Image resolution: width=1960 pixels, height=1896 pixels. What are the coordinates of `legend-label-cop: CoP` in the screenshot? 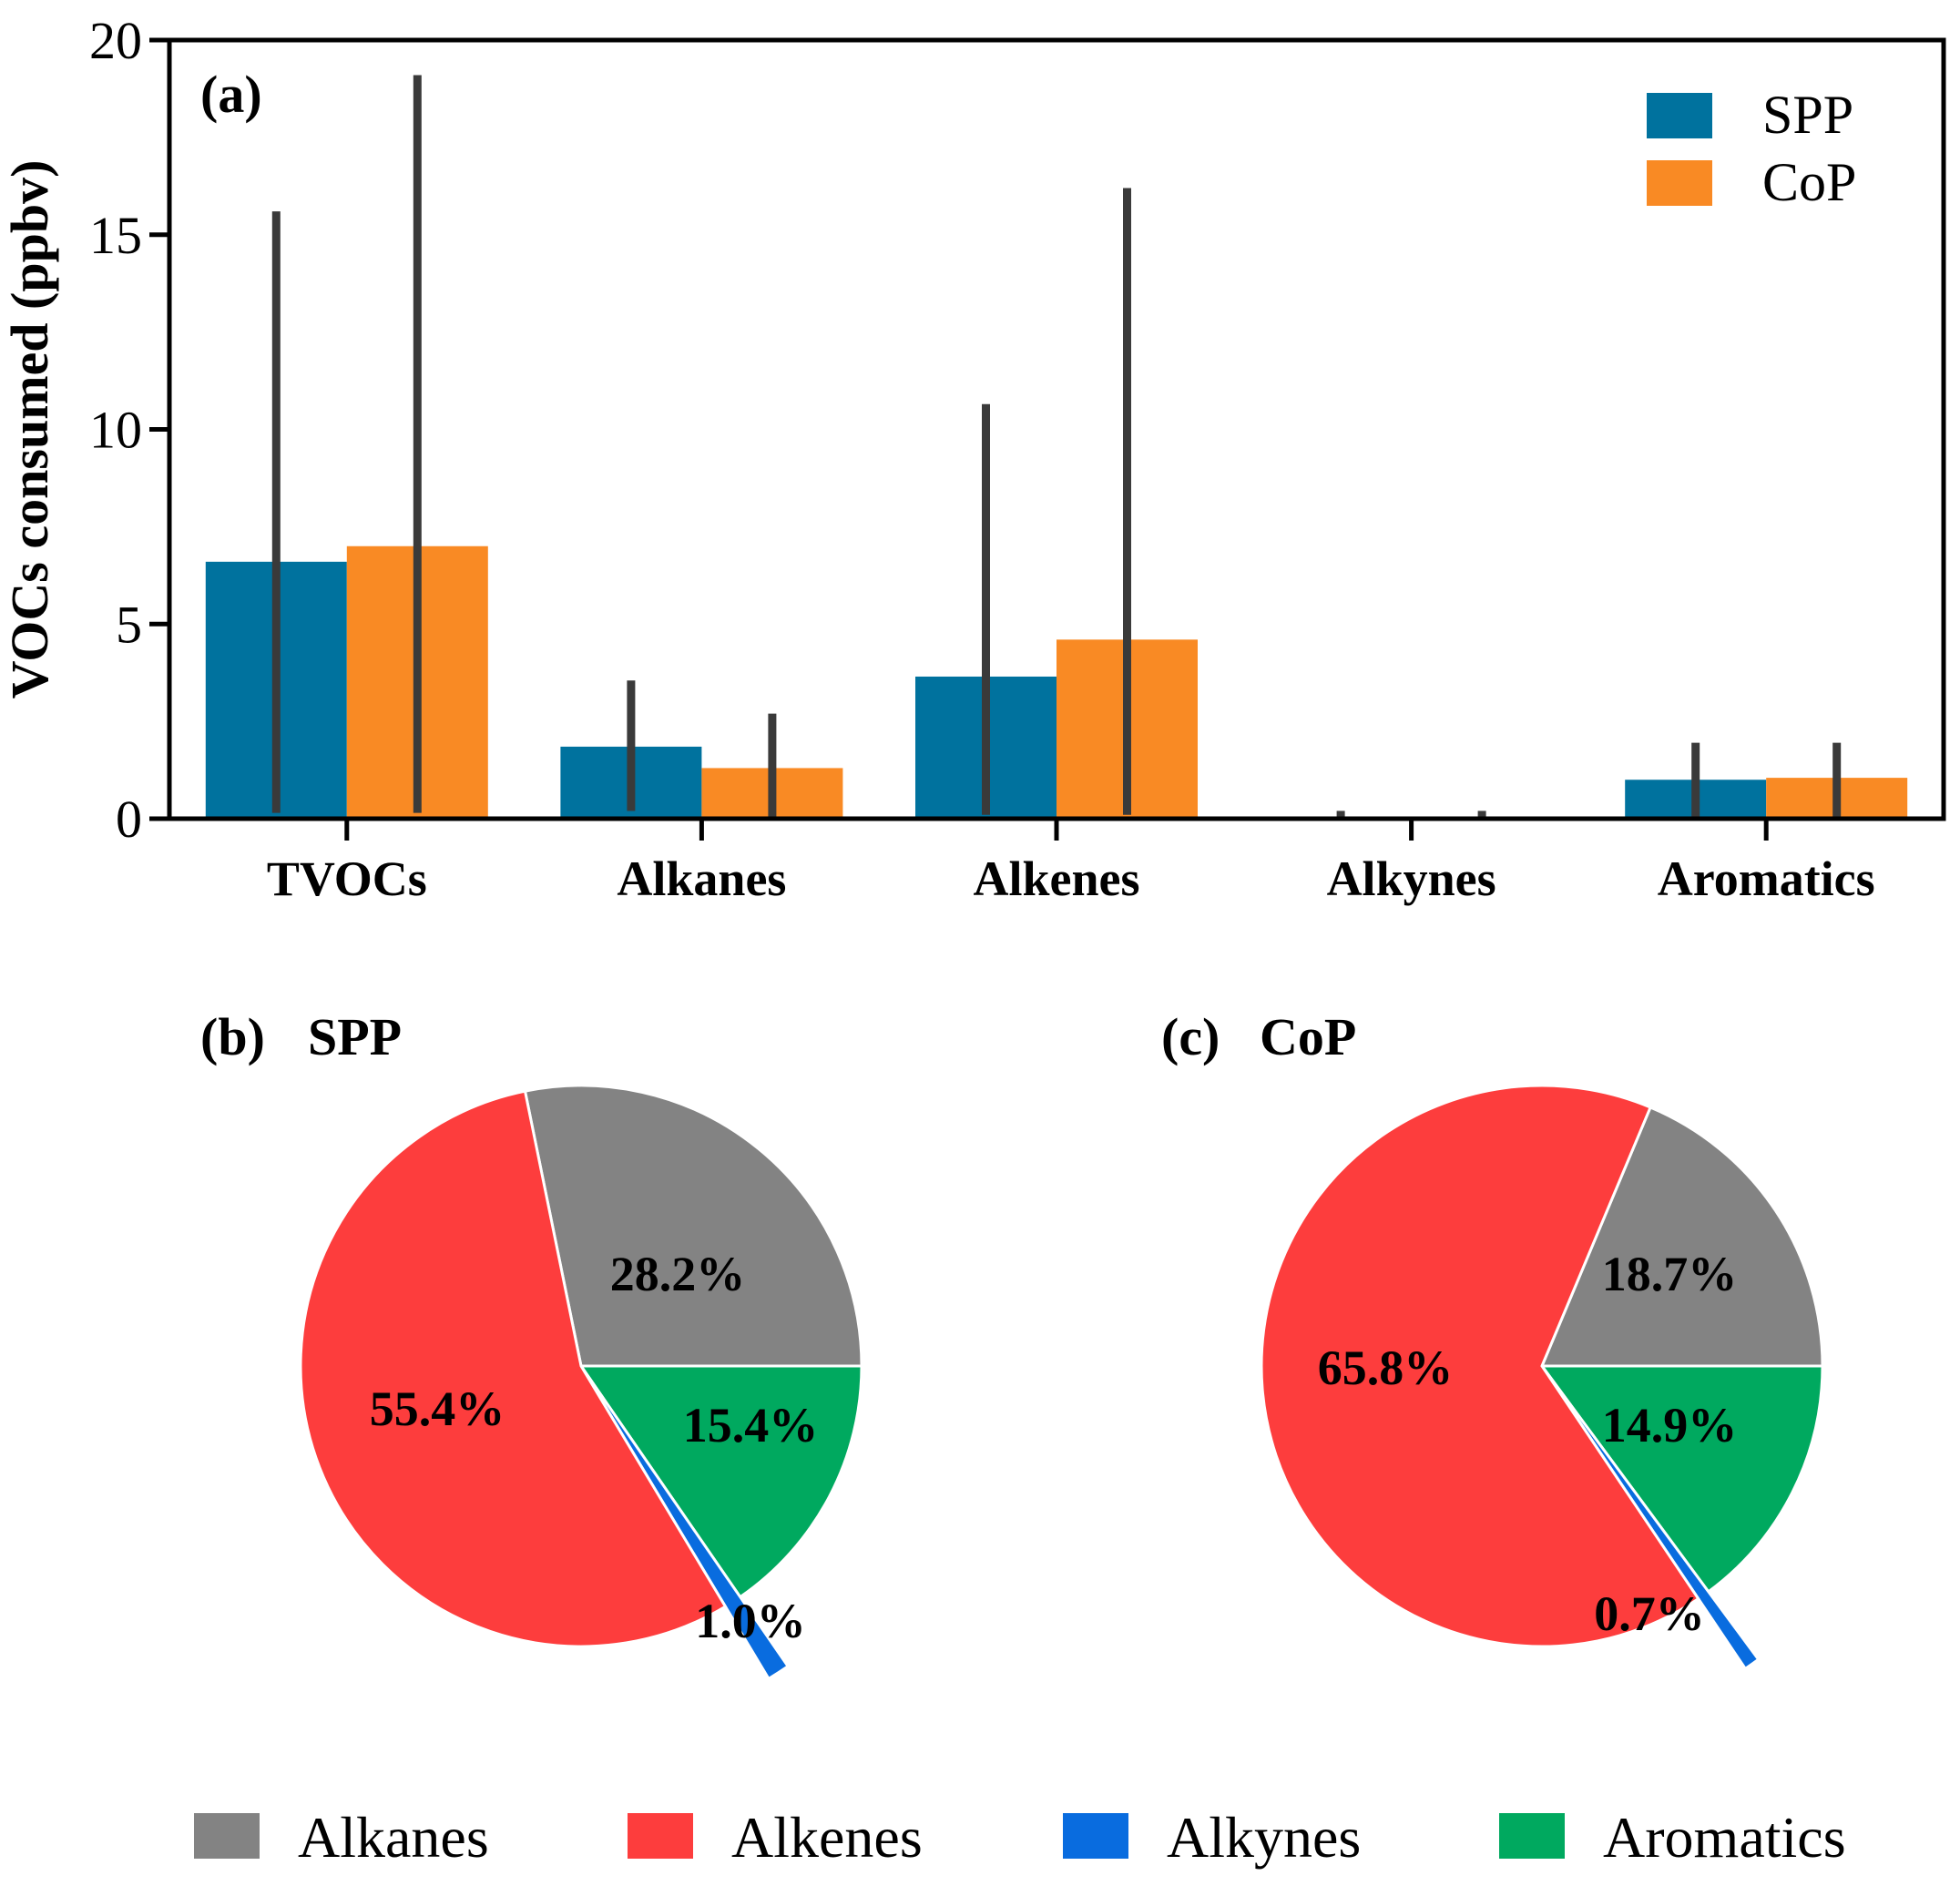 It's located at (1809, 182).